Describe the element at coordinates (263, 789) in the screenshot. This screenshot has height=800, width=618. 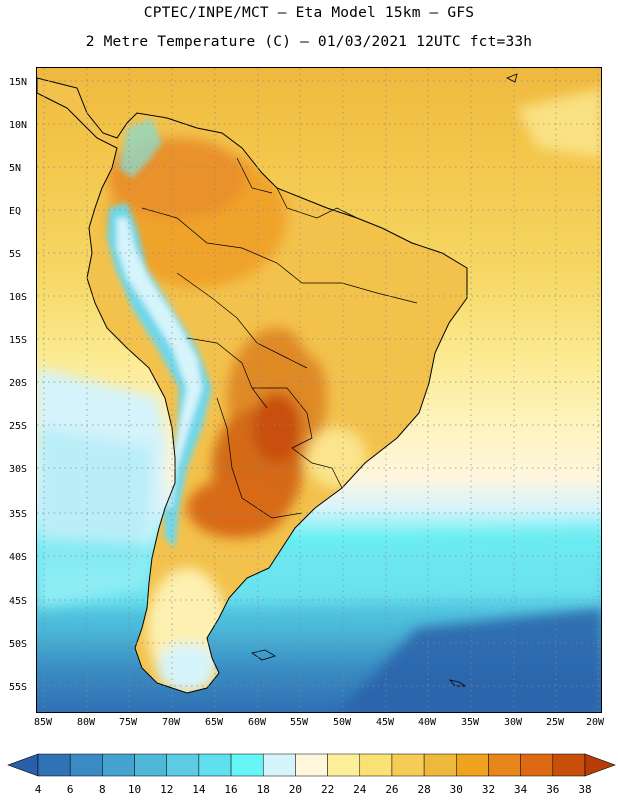
I see `colorbar-tick-label: 18` at that location.